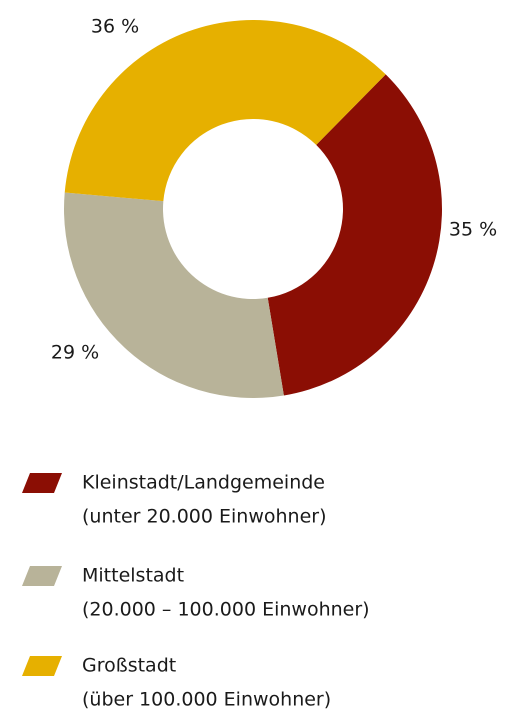  What do you see at coordinates (226, 610) in the screenshot?
I see `legend-description: (20.000 – 100.000 Einwohner)` at bounding box center [226, 610].